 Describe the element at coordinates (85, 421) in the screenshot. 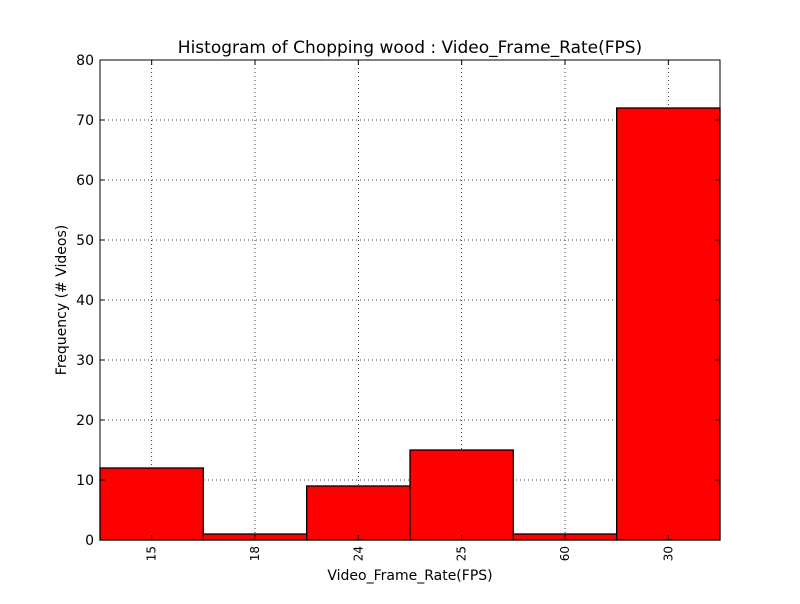

I see `y-tick-label: 20` at that location.